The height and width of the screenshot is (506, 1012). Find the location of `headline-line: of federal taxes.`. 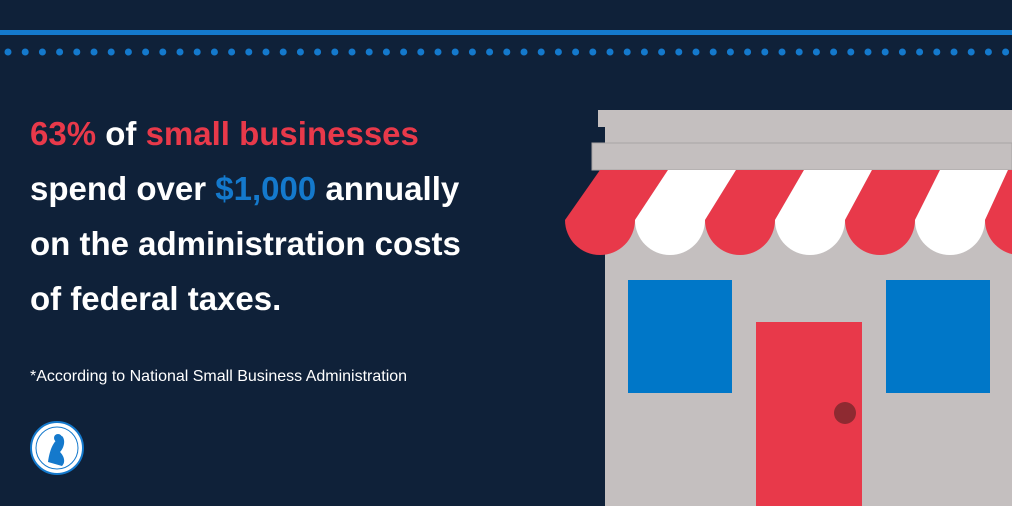

headline-line: of federal taxes. is located at coordinates (155, 298).